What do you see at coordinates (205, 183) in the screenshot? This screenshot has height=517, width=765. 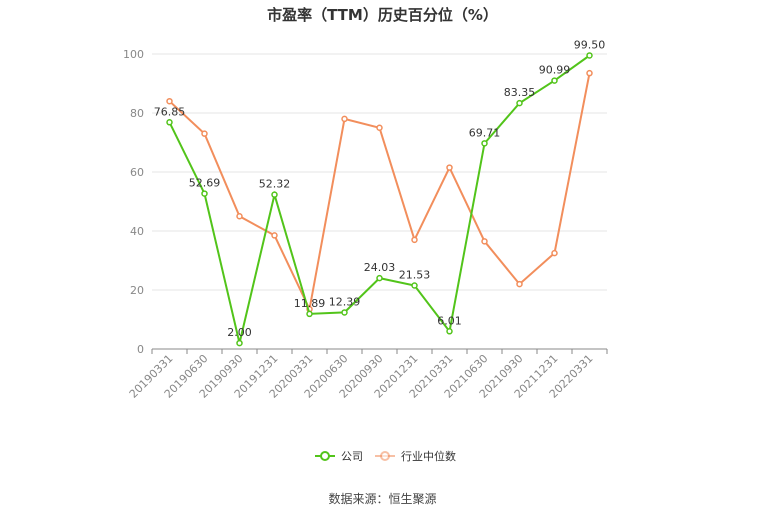 I see `data-label: 52.69` at bounding box center [205, 183].